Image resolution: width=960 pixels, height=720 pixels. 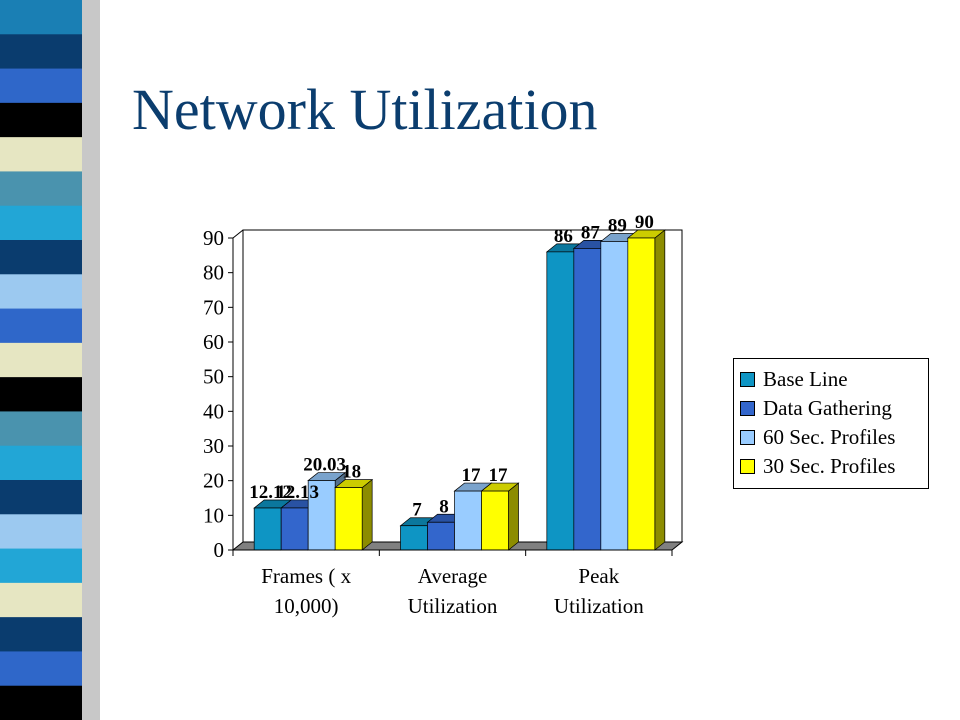 What do you see at coordinates (213, 238) in the screenshot?
I see `y-tick-label: 90` at bounding box center [213, 238].